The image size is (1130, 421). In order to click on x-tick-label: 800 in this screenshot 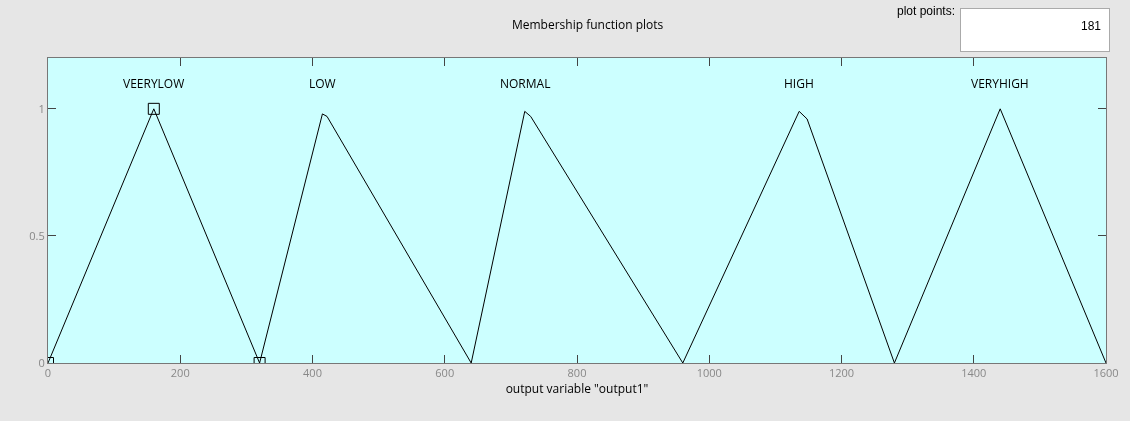, I will do `click(577, 373)`.